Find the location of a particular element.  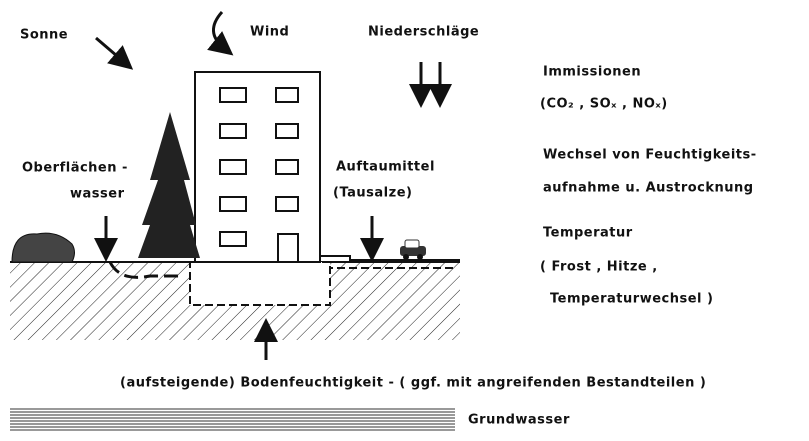

label-deicer: (Tausalze) is located at coordinates (372, 193).